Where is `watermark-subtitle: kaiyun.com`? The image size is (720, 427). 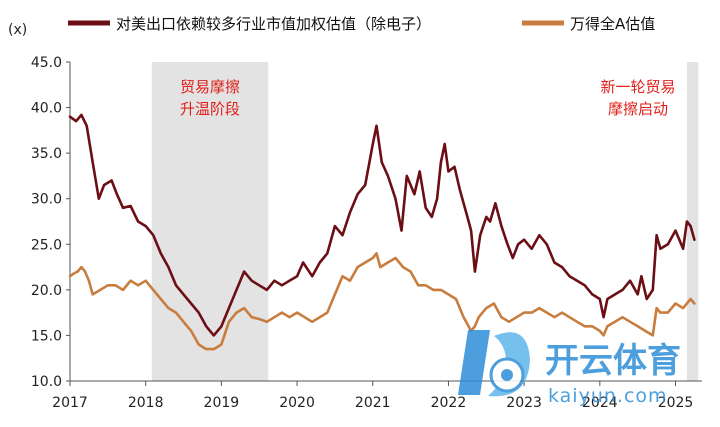 watermark-subtitle: kaiyun.com is located at coordinates (608, 396).